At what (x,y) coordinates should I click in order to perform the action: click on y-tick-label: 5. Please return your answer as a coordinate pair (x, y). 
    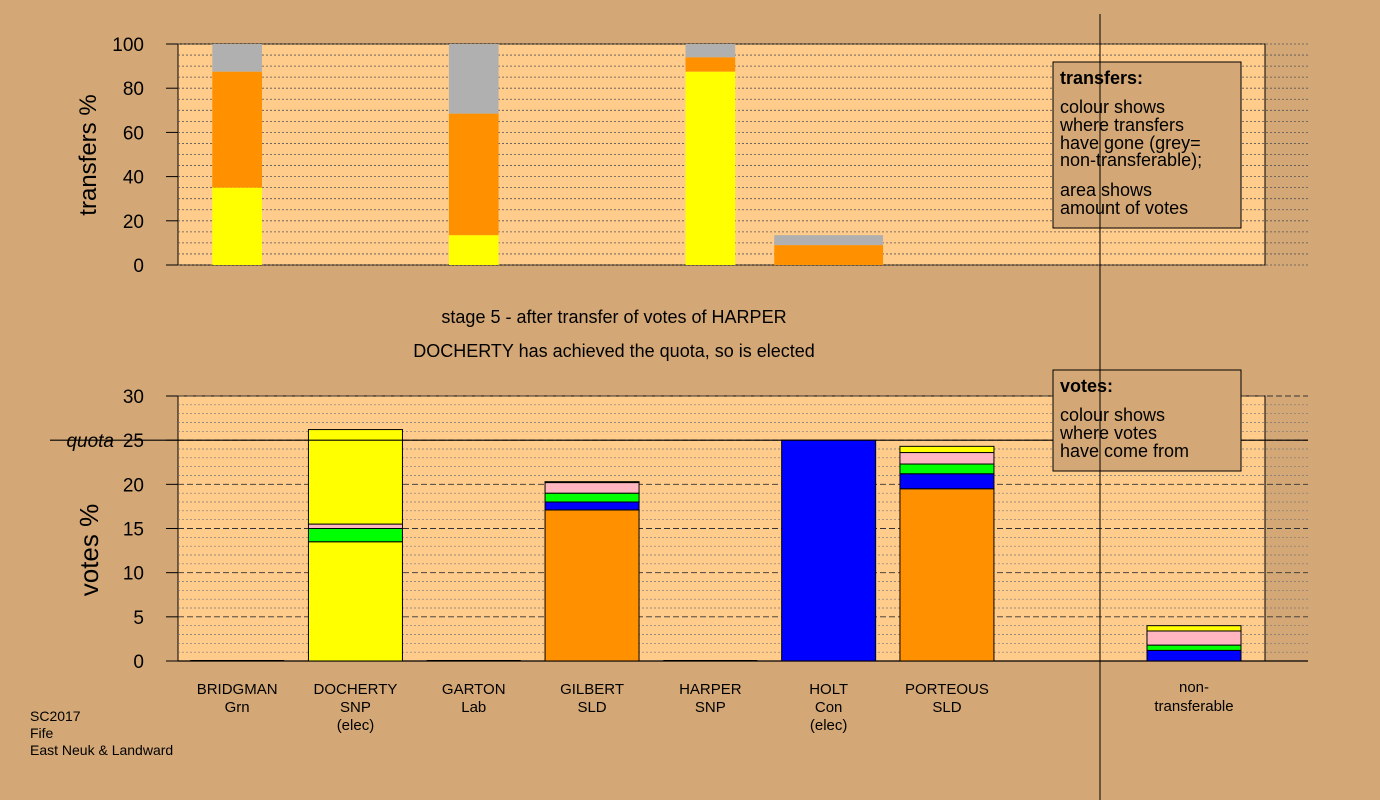
    Looking at the image, I should click on (138, 618).